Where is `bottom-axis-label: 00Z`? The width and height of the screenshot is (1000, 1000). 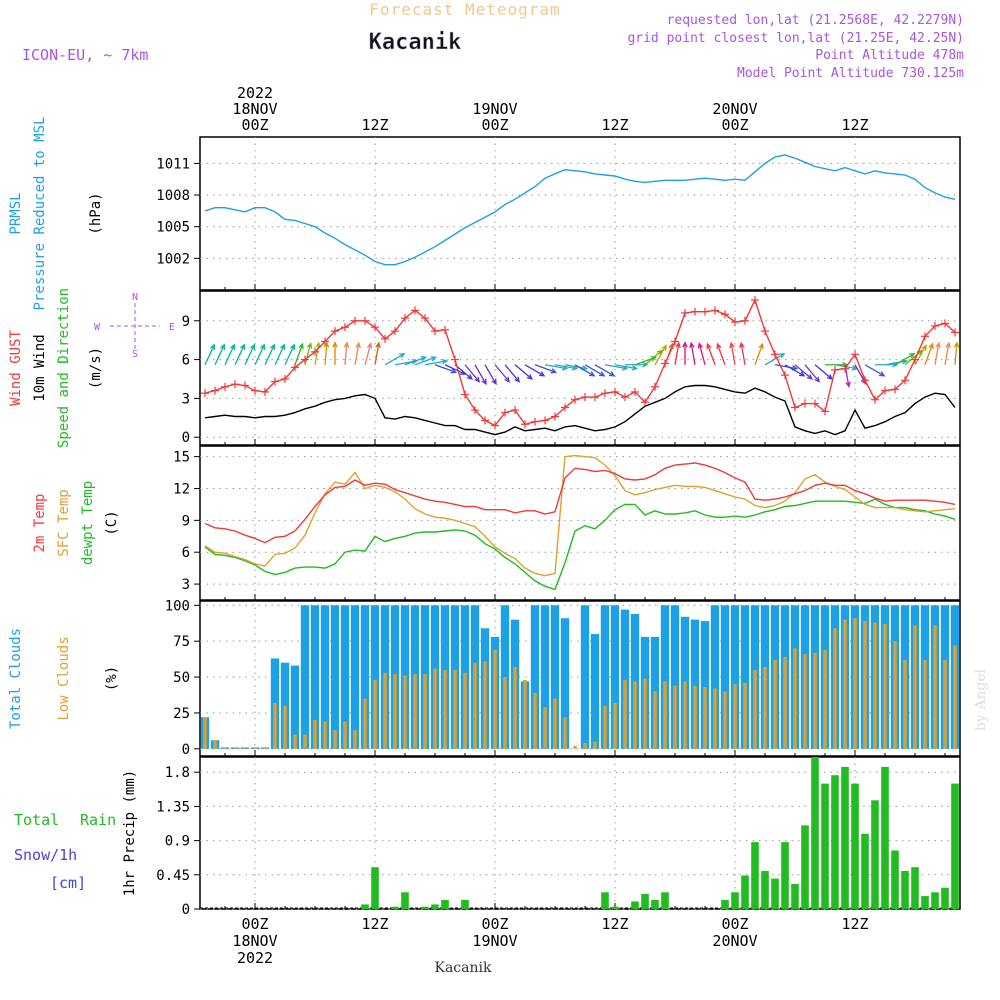
bottom-axis-label: 00Z is located at coordinates (734, 924).